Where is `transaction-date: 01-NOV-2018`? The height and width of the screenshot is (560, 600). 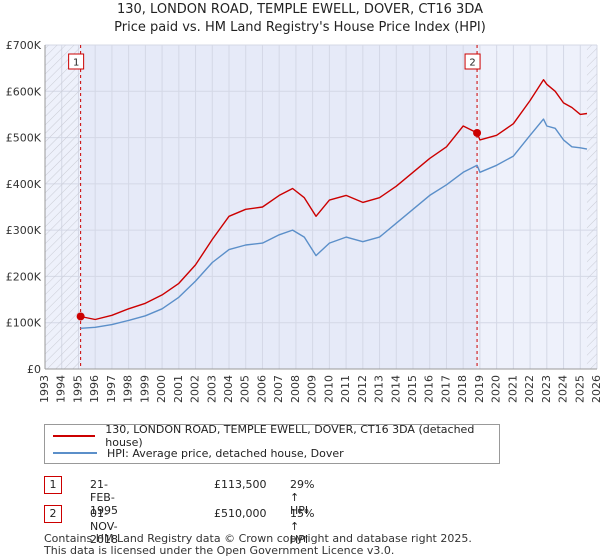
transaction-date: 01-NOV-2018 is located at coordinates (104, 526).